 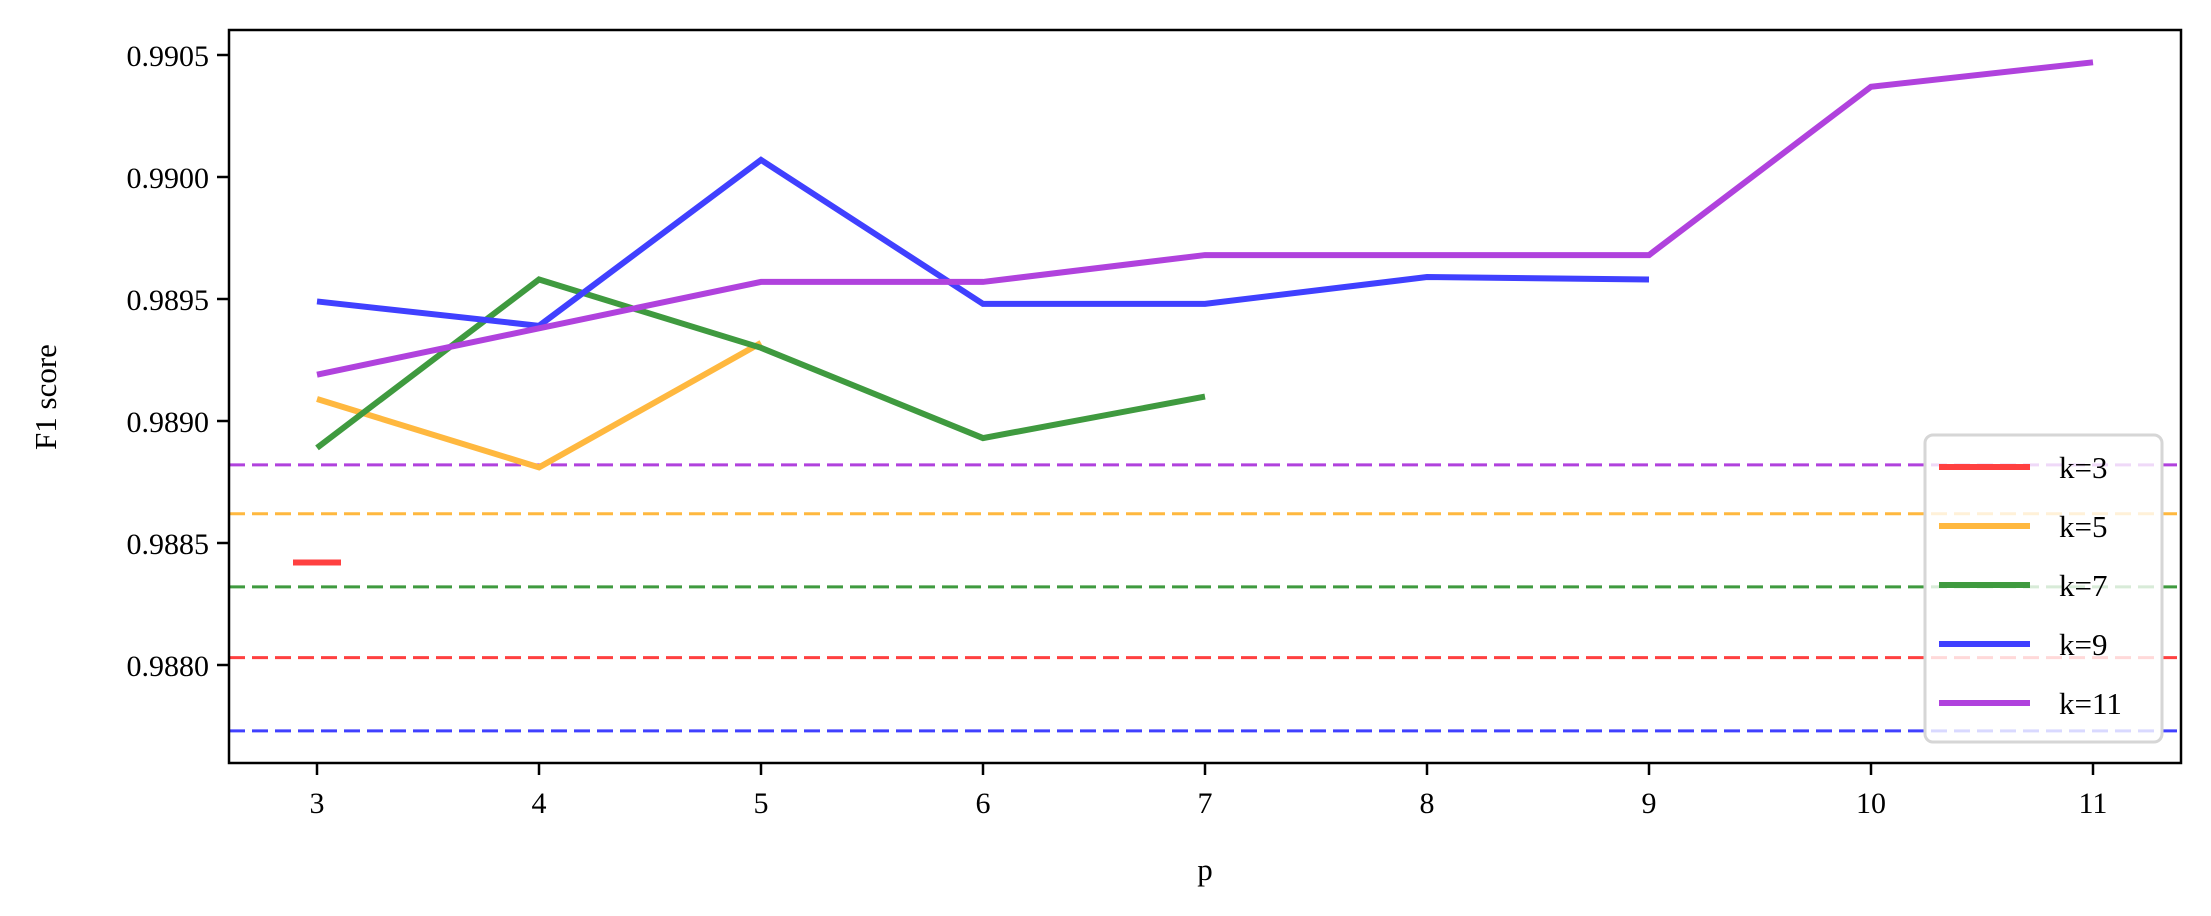 I want to click on x-tick-label: 9, so click(x=1649, y=803).